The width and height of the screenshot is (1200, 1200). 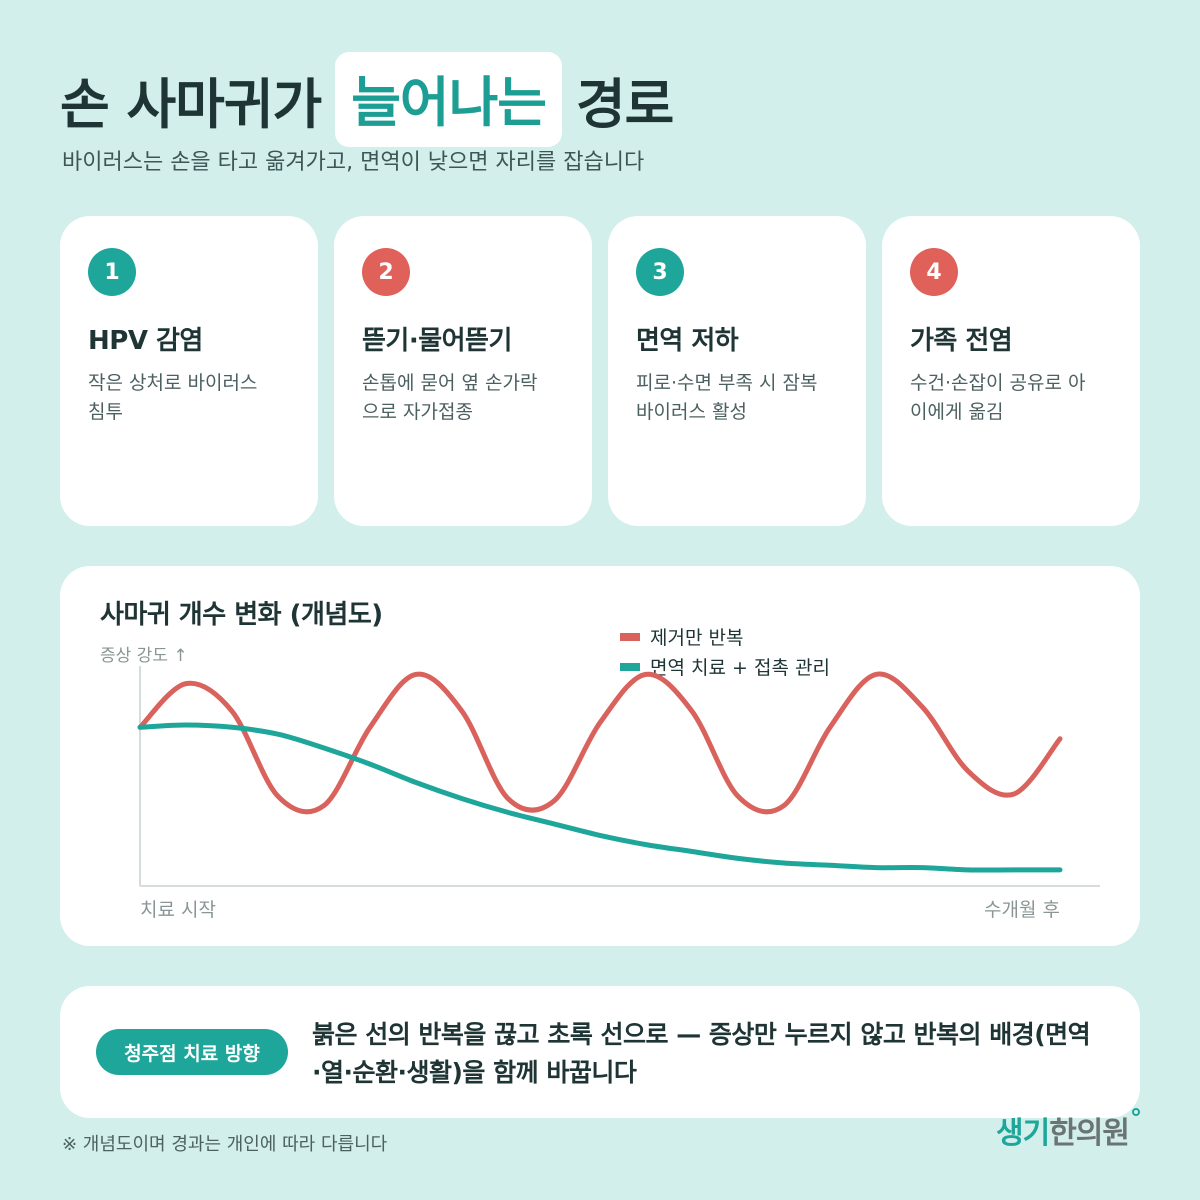 I want to click on step-desc-2-line2: 으로 자가접종, so click(x=417, y=412).